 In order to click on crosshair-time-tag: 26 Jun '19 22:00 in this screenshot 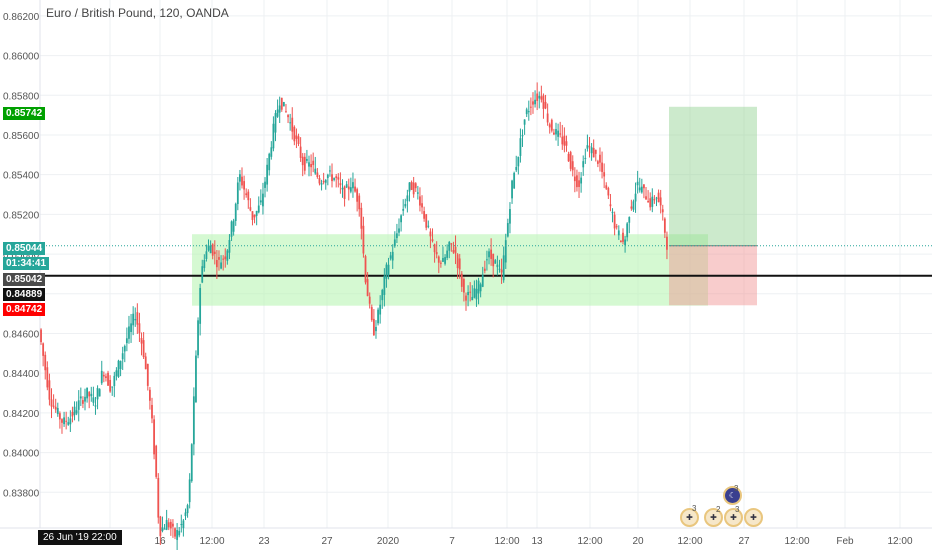, I will do `click(80, 537)`.